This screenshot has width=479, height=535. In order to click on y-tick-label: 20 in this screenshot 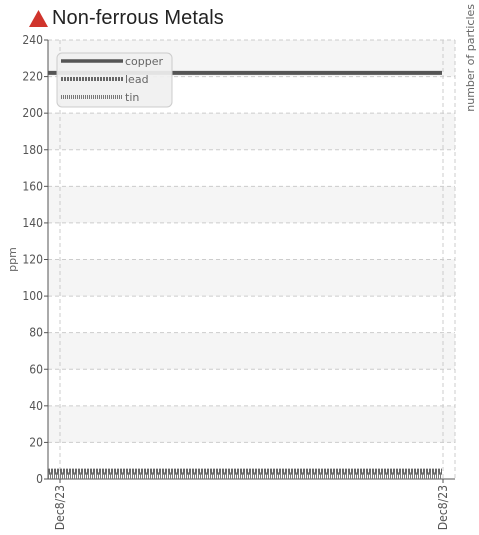, I will do `click(36, 442)`.